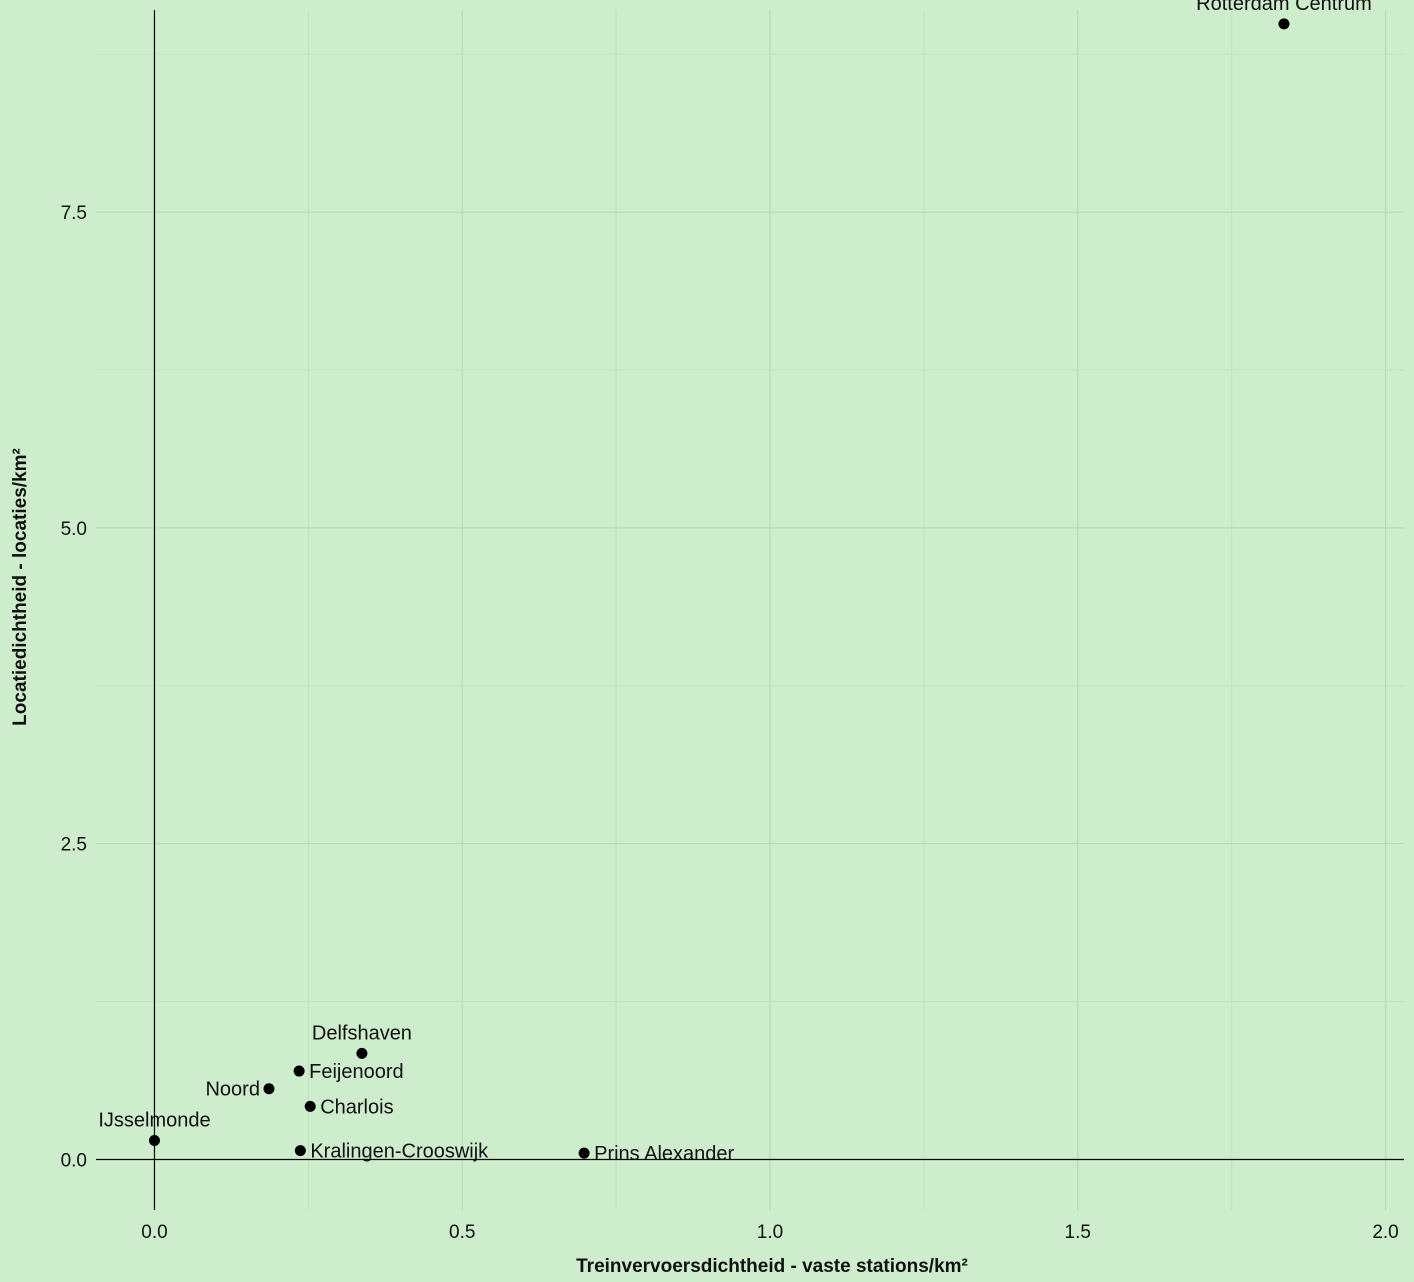  I want to click on x-axis-ticks: 0.0 0.5 1.0 1.5 2.0, so click(769, 1232).